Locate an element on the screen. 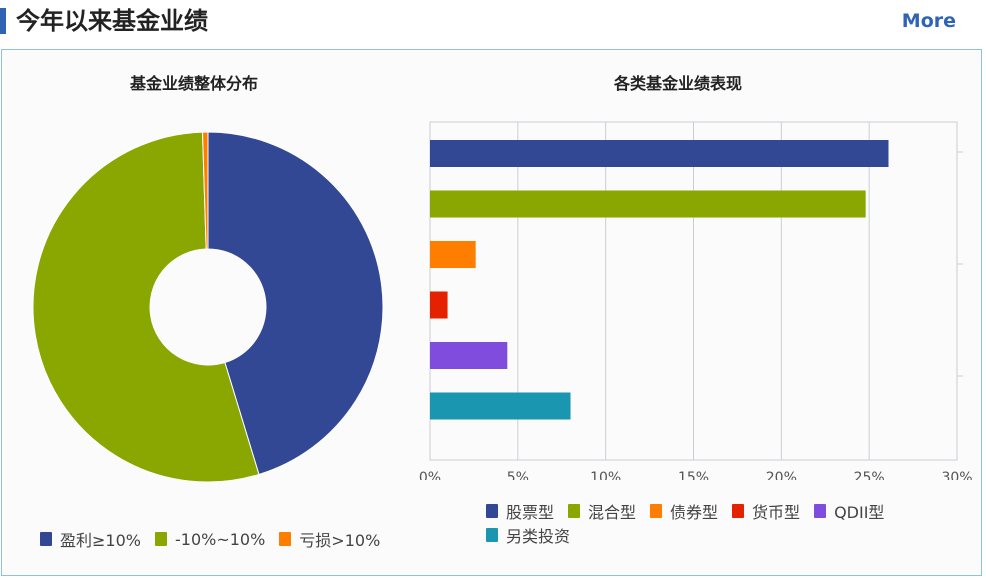 This screenshot has width=986, height=582. legend-label: 盈利≥10% is located at coordinates (100, 540).